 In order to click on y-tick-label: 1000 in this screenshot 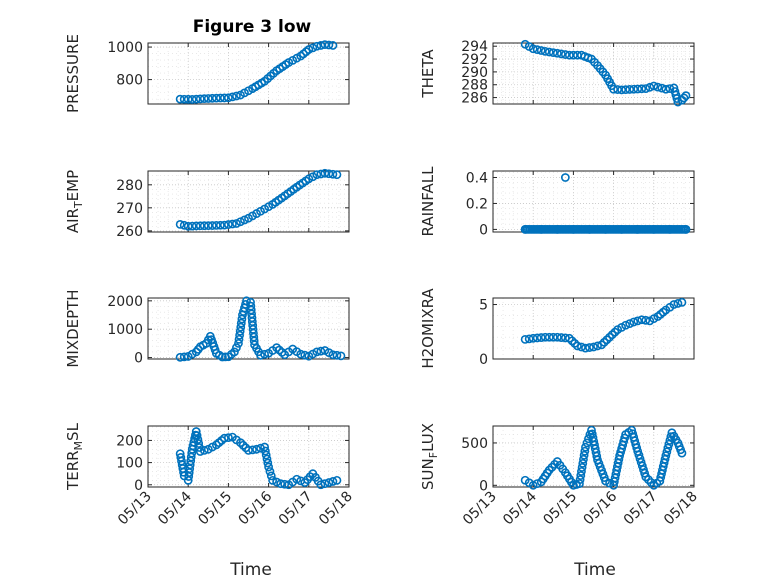, I will do `click(125, 330)`.